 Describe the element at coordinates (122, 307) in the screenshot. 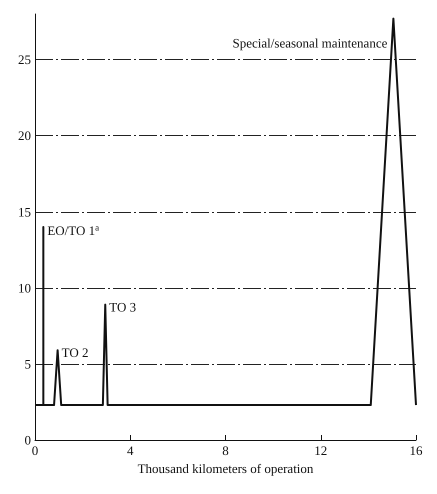

I see `annotation: TO 3` at that location.